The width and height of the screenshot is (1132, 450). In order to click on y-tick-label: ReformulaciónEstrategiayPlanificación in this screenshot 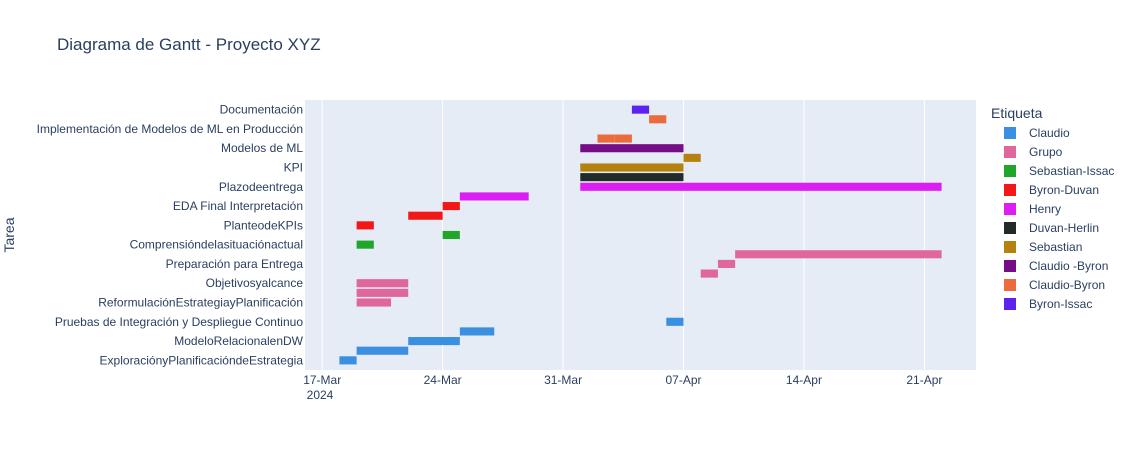, I will do `click(200, 303)`.